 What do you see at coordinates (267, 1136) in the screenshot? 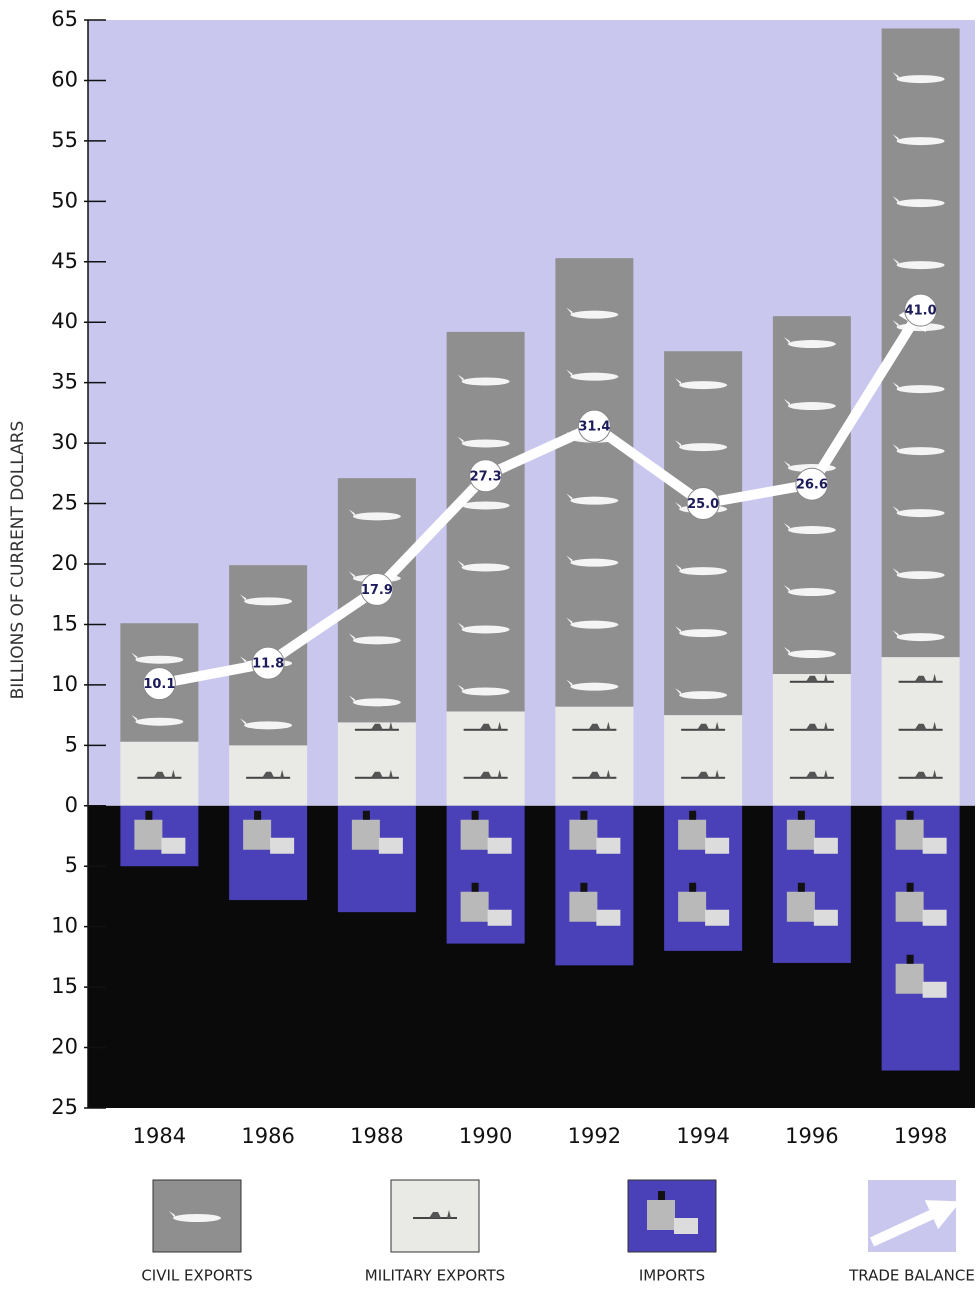
I see `x-tick-label: 1986` at bounding box center [267, 1136].